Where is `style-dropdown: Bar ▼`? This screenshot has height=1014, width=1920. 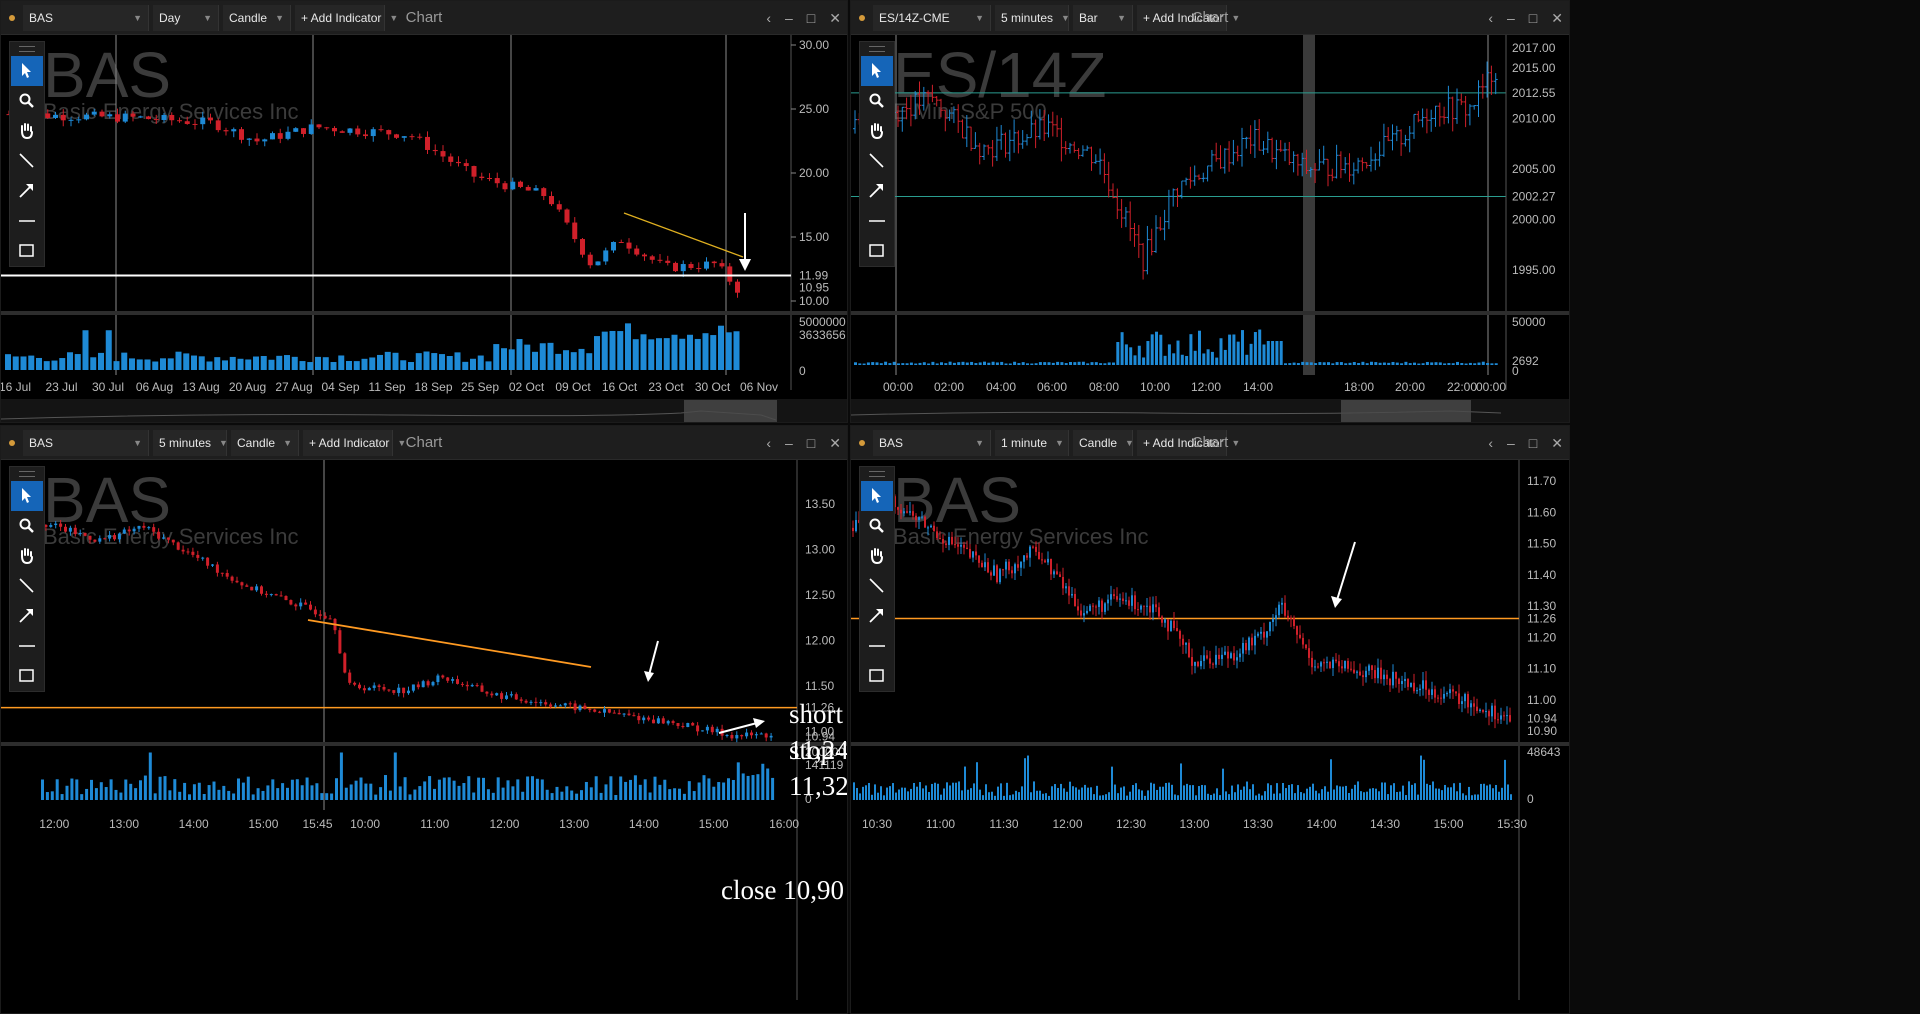
style-dropdown: Bar ▼ is located at coordinates (1103, 17).